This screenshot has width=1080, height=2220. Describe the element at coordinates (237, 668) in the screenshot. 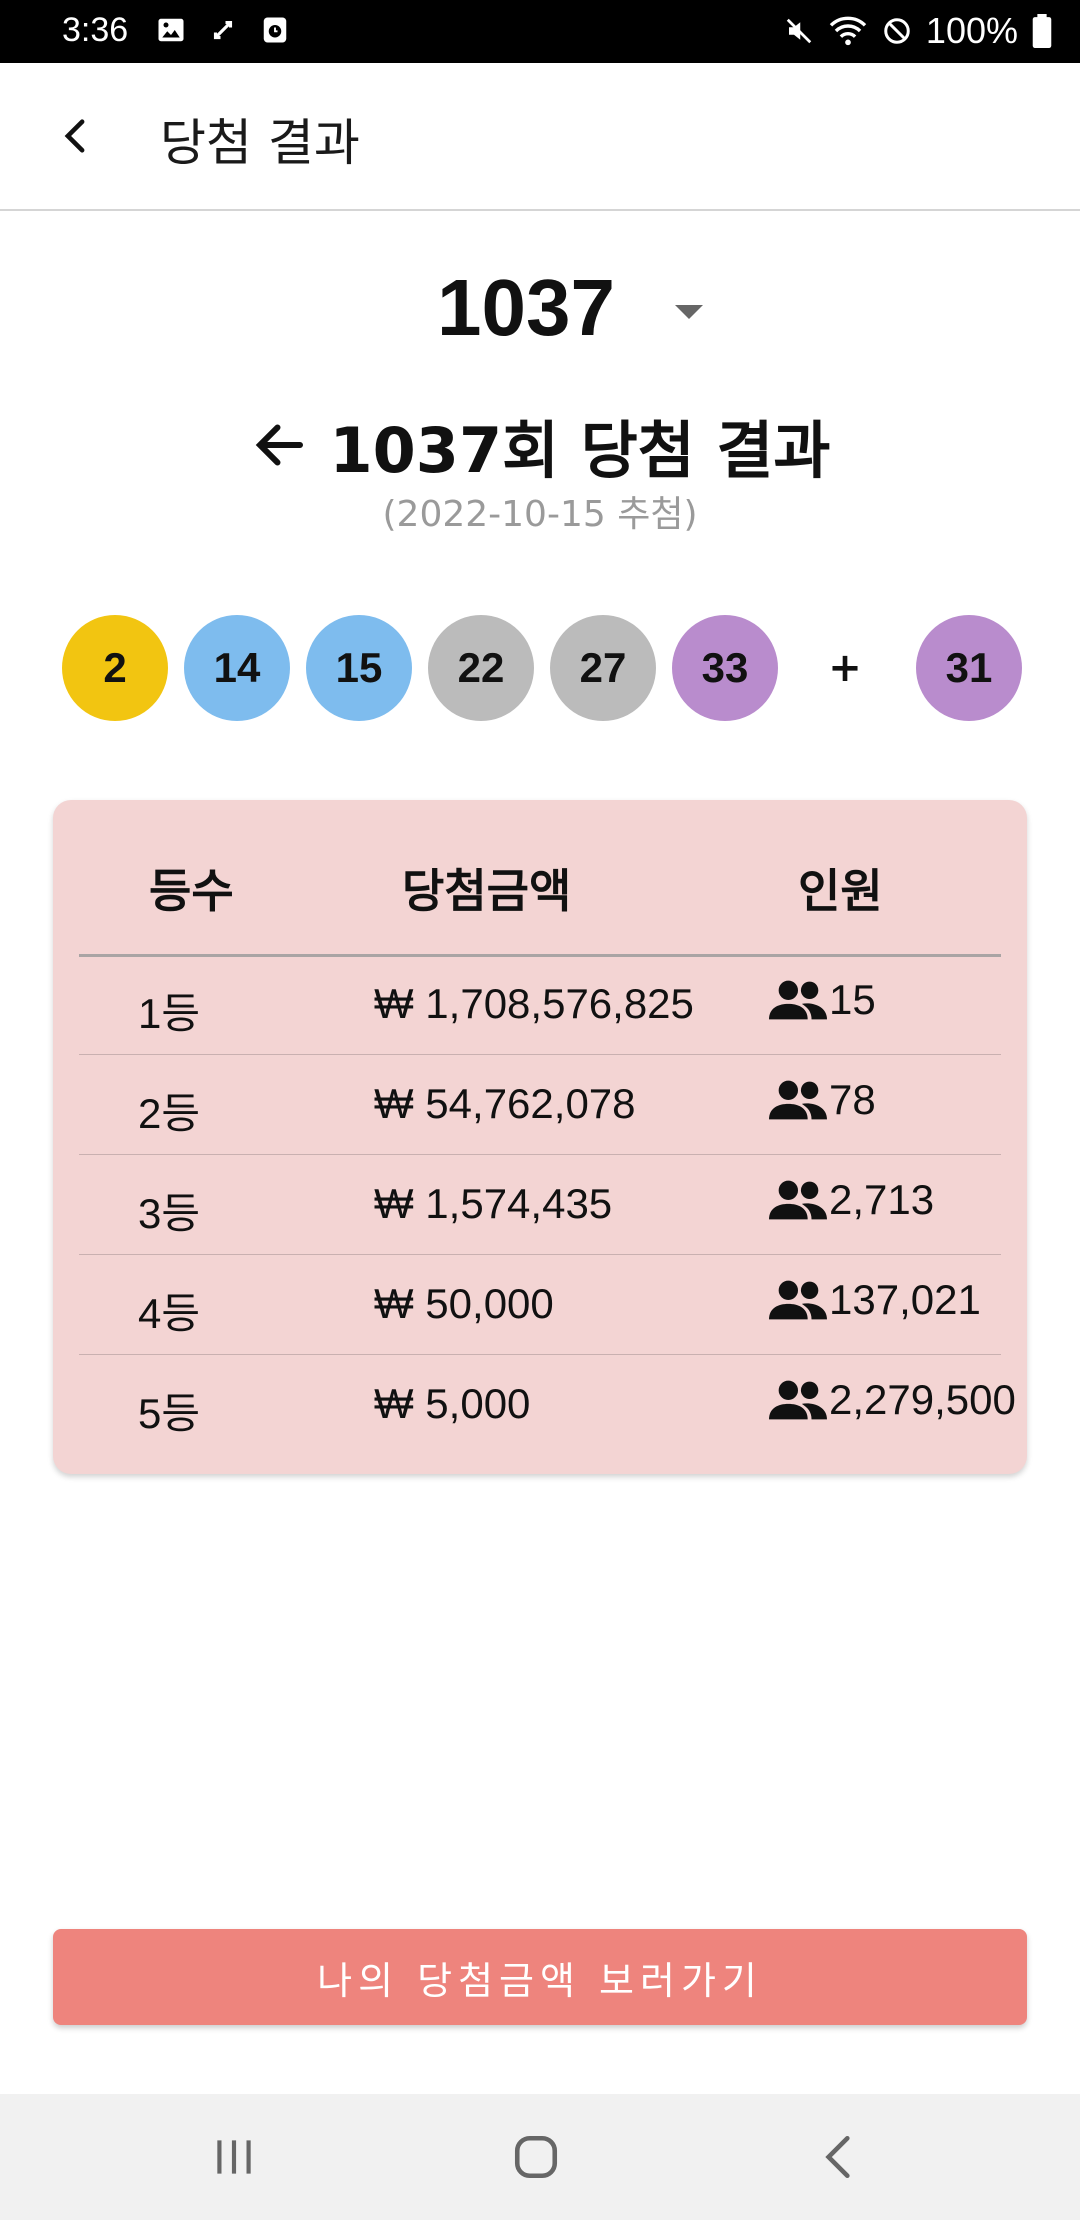

I see `ball-2: 14` at that location.